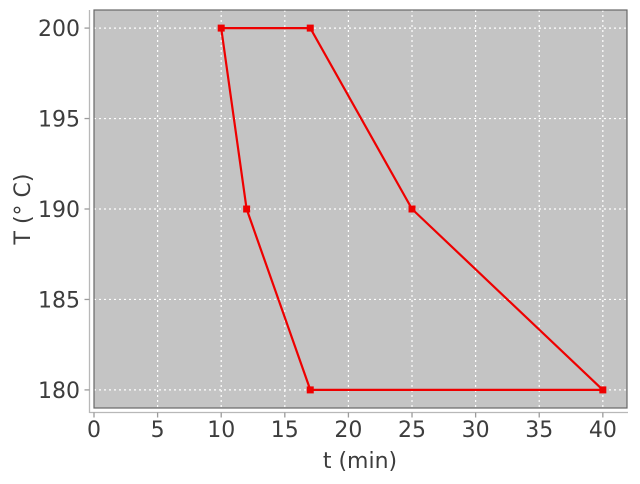  What do you see at coordinates (59, 300) in the screenshot?
I see `y-tick-label: 185` at bounding box center [59, 300].